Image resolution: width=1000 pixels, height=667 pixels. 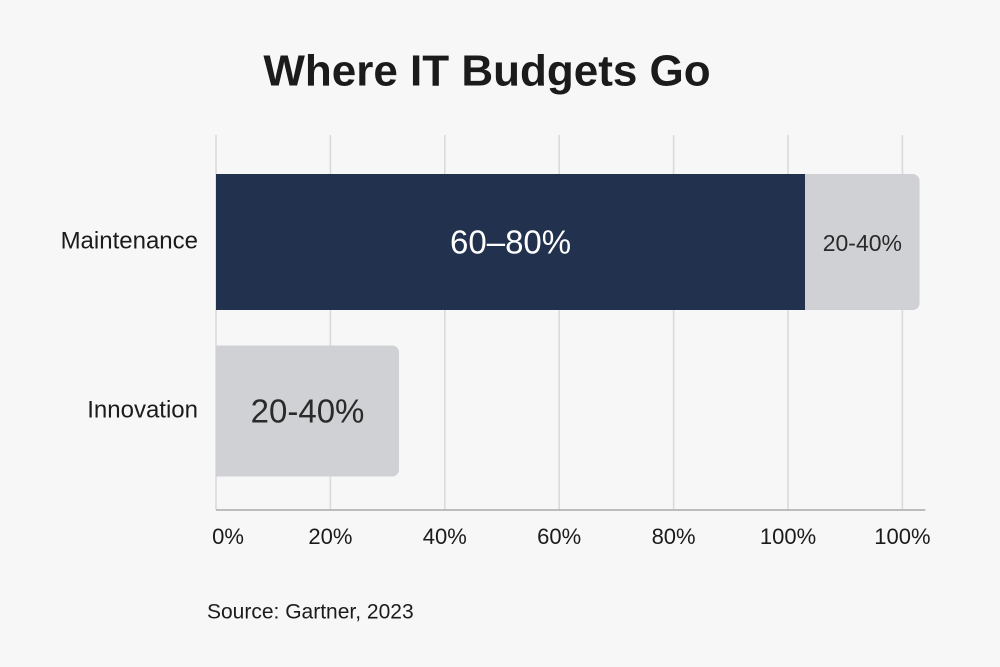 What do you see at coordinates (228, 536) in the screenshot?
I see `x-tick-label: 0%` at bounding box center [228, 536].